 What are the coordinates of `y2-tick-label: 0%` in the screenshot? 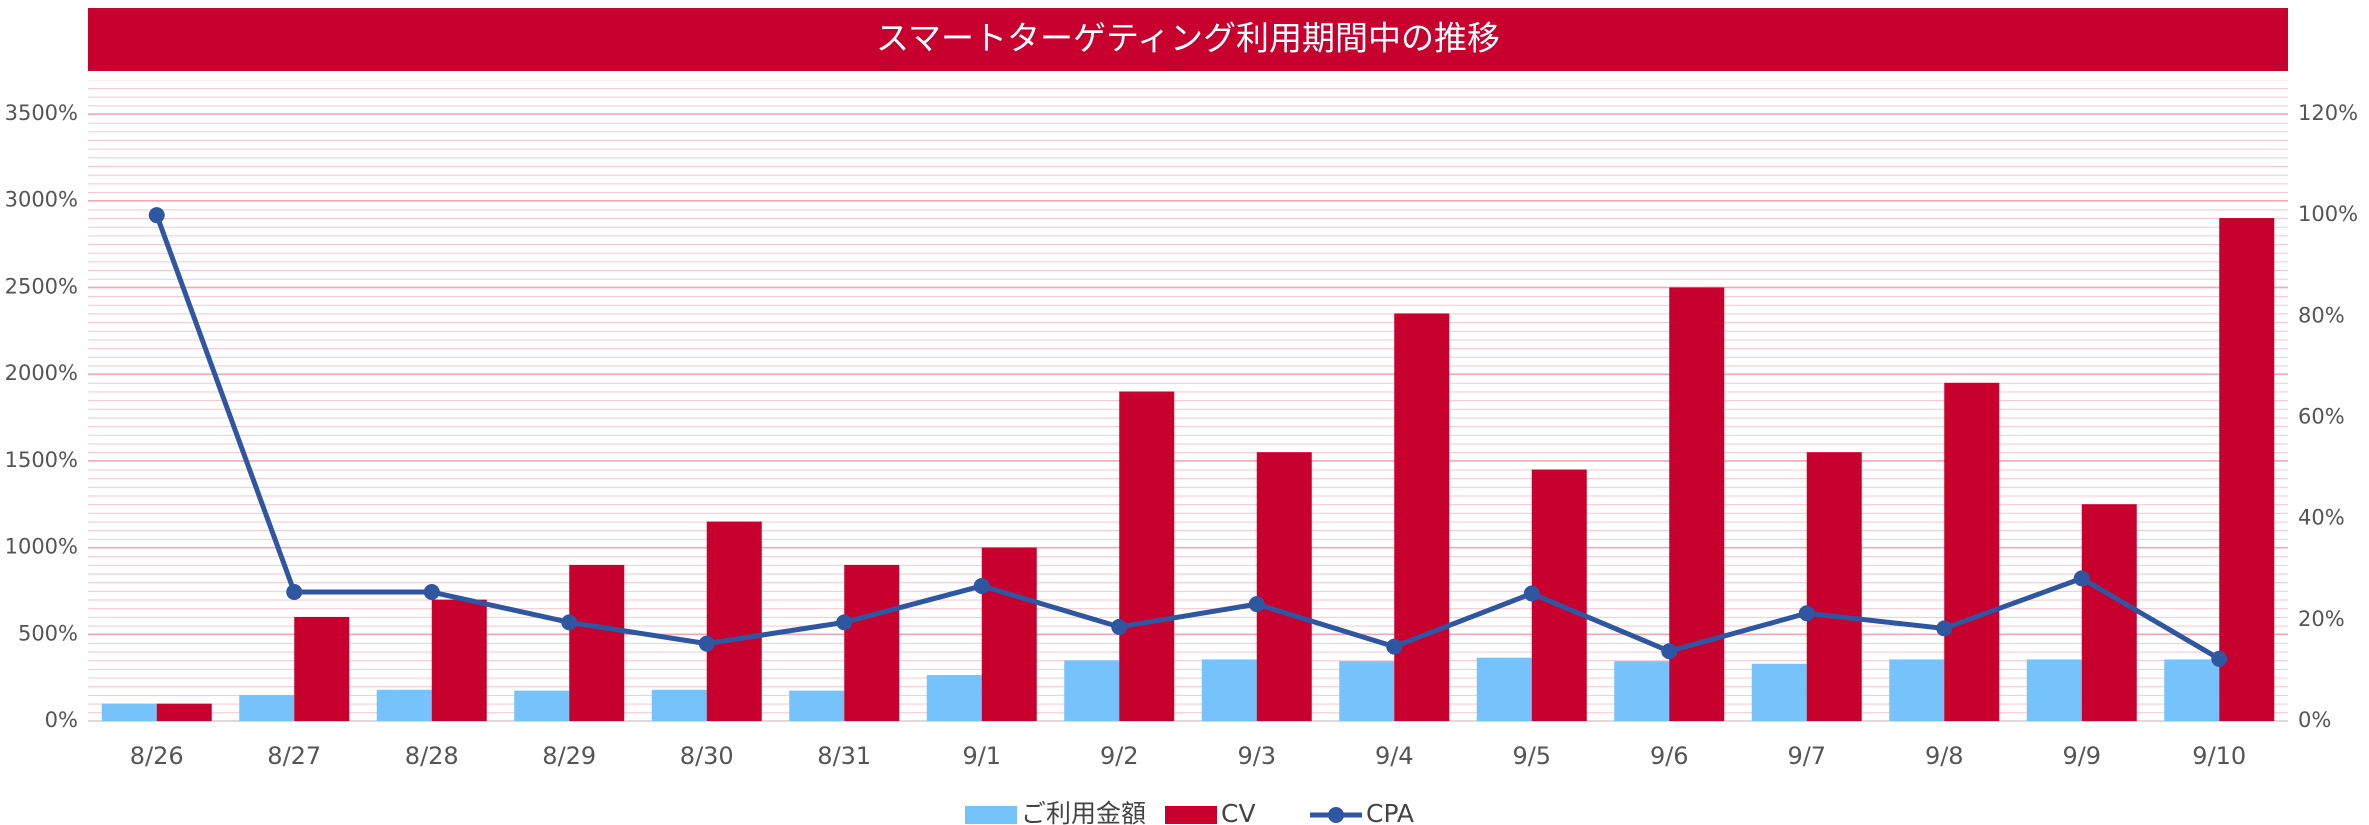 It's located at (2314, 720).